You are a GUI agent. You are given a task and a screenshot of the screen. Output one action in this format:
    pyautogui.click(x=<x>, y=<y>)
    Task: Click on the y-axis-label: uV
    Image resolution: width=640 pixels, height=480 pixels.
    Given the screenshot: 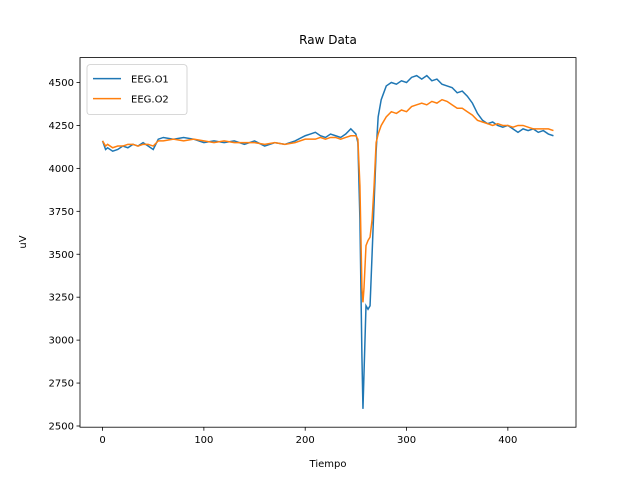 What is the action you would take?
    pyautogui.click(x=23, y=241)
    